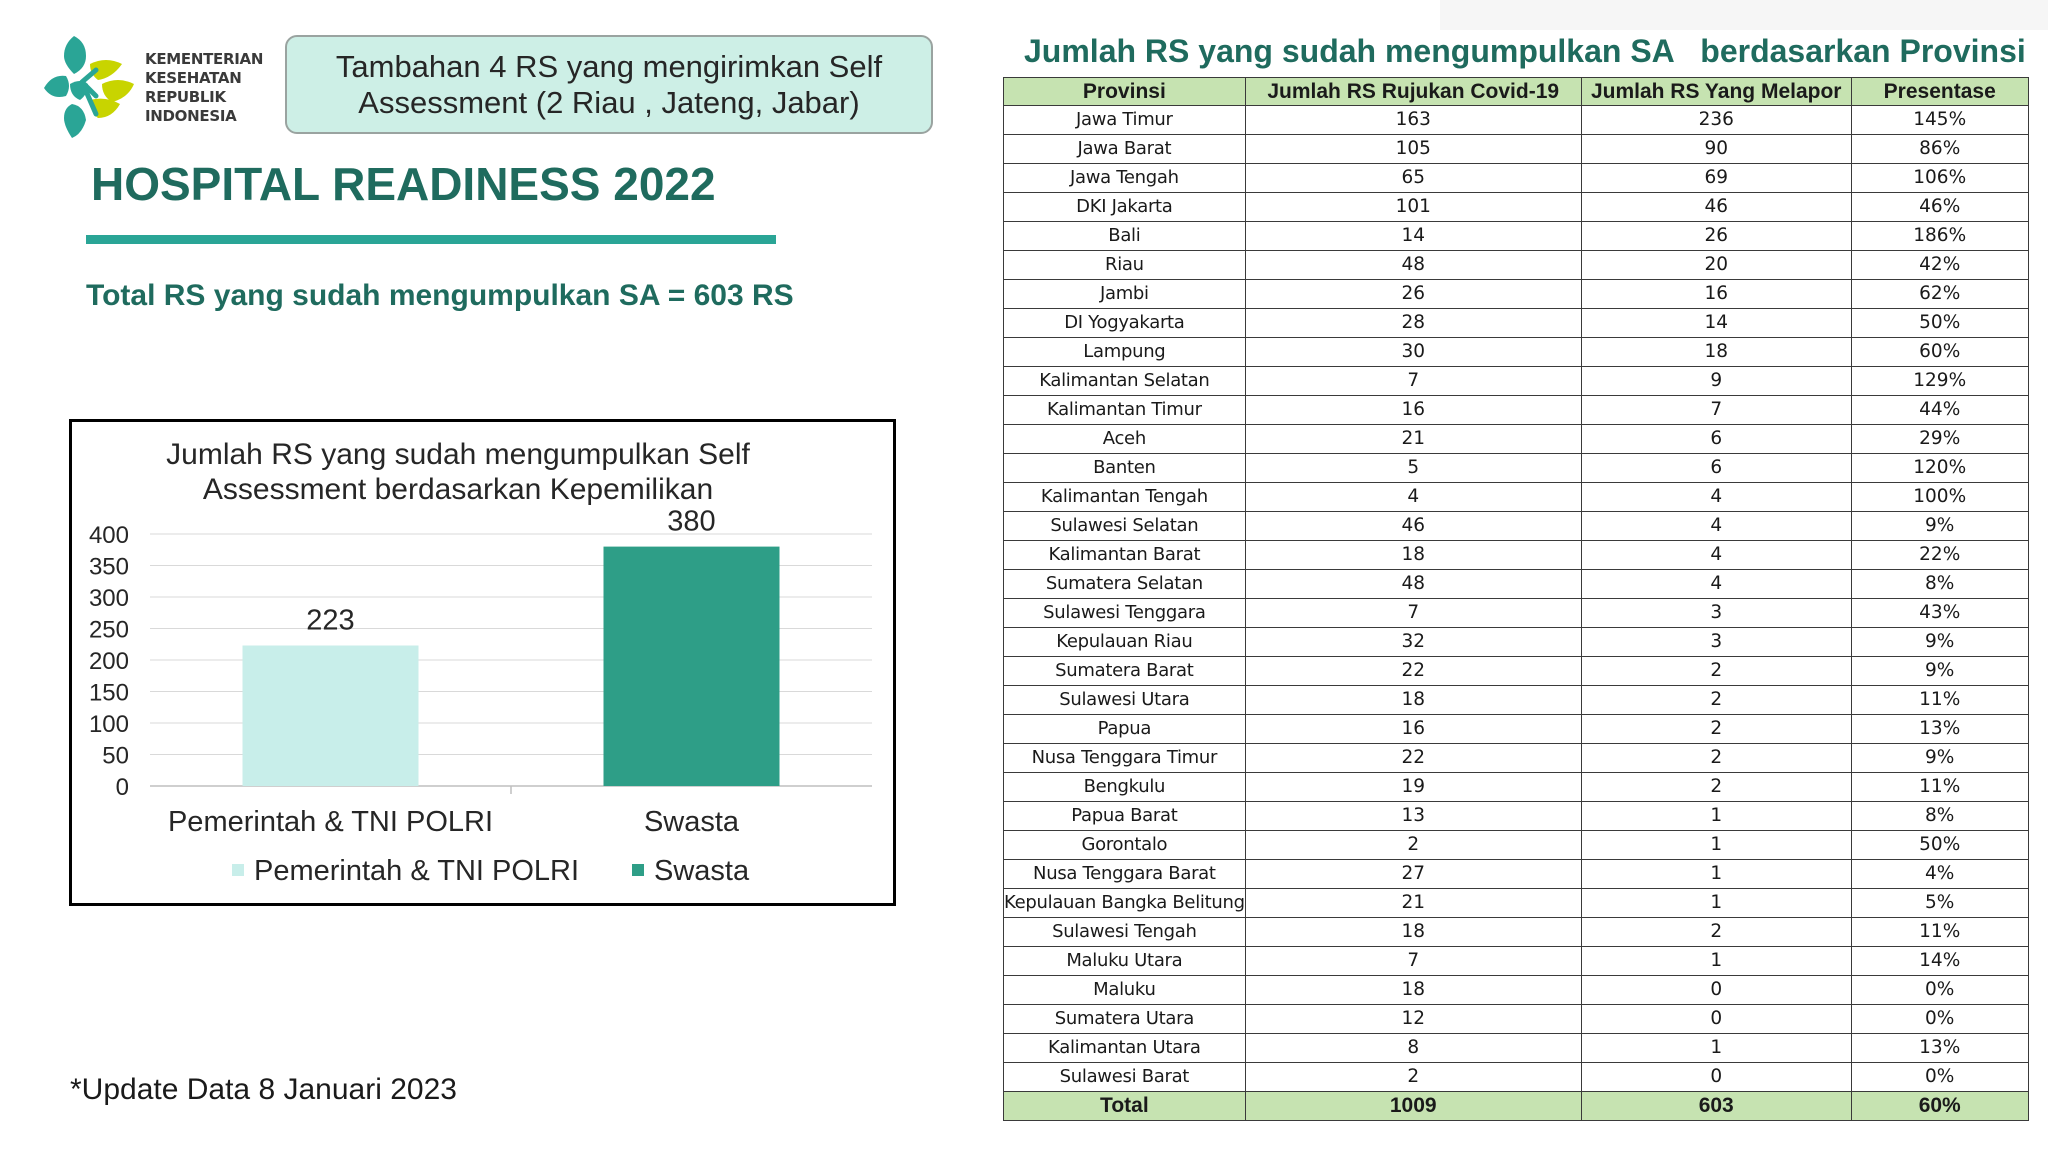  I want to click on cell-presentase: 60%, so click(1939, 352).